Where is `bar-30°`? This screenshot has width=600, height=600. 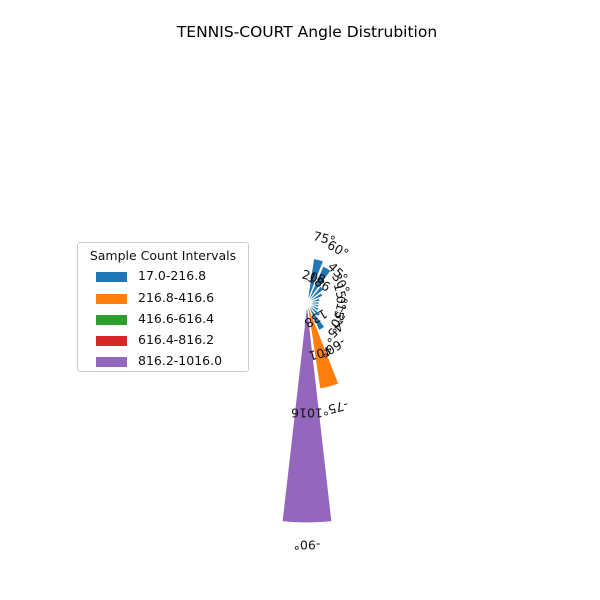 bar-30° is located at coordinates (315, 298).